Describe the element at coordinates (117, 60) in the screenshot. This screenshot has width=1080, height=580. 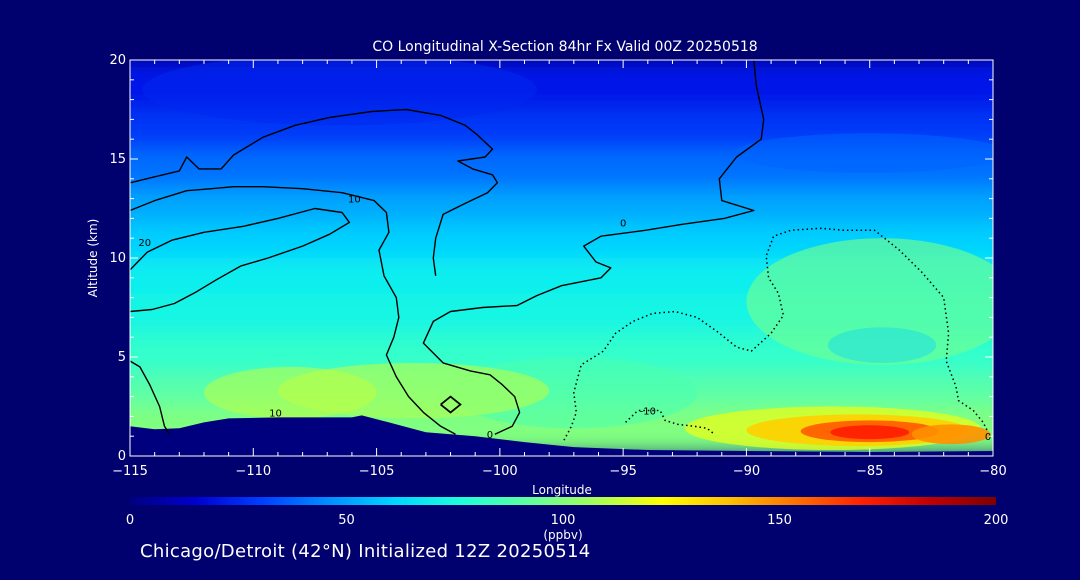
I see `y-tick-label: 20` at that location.